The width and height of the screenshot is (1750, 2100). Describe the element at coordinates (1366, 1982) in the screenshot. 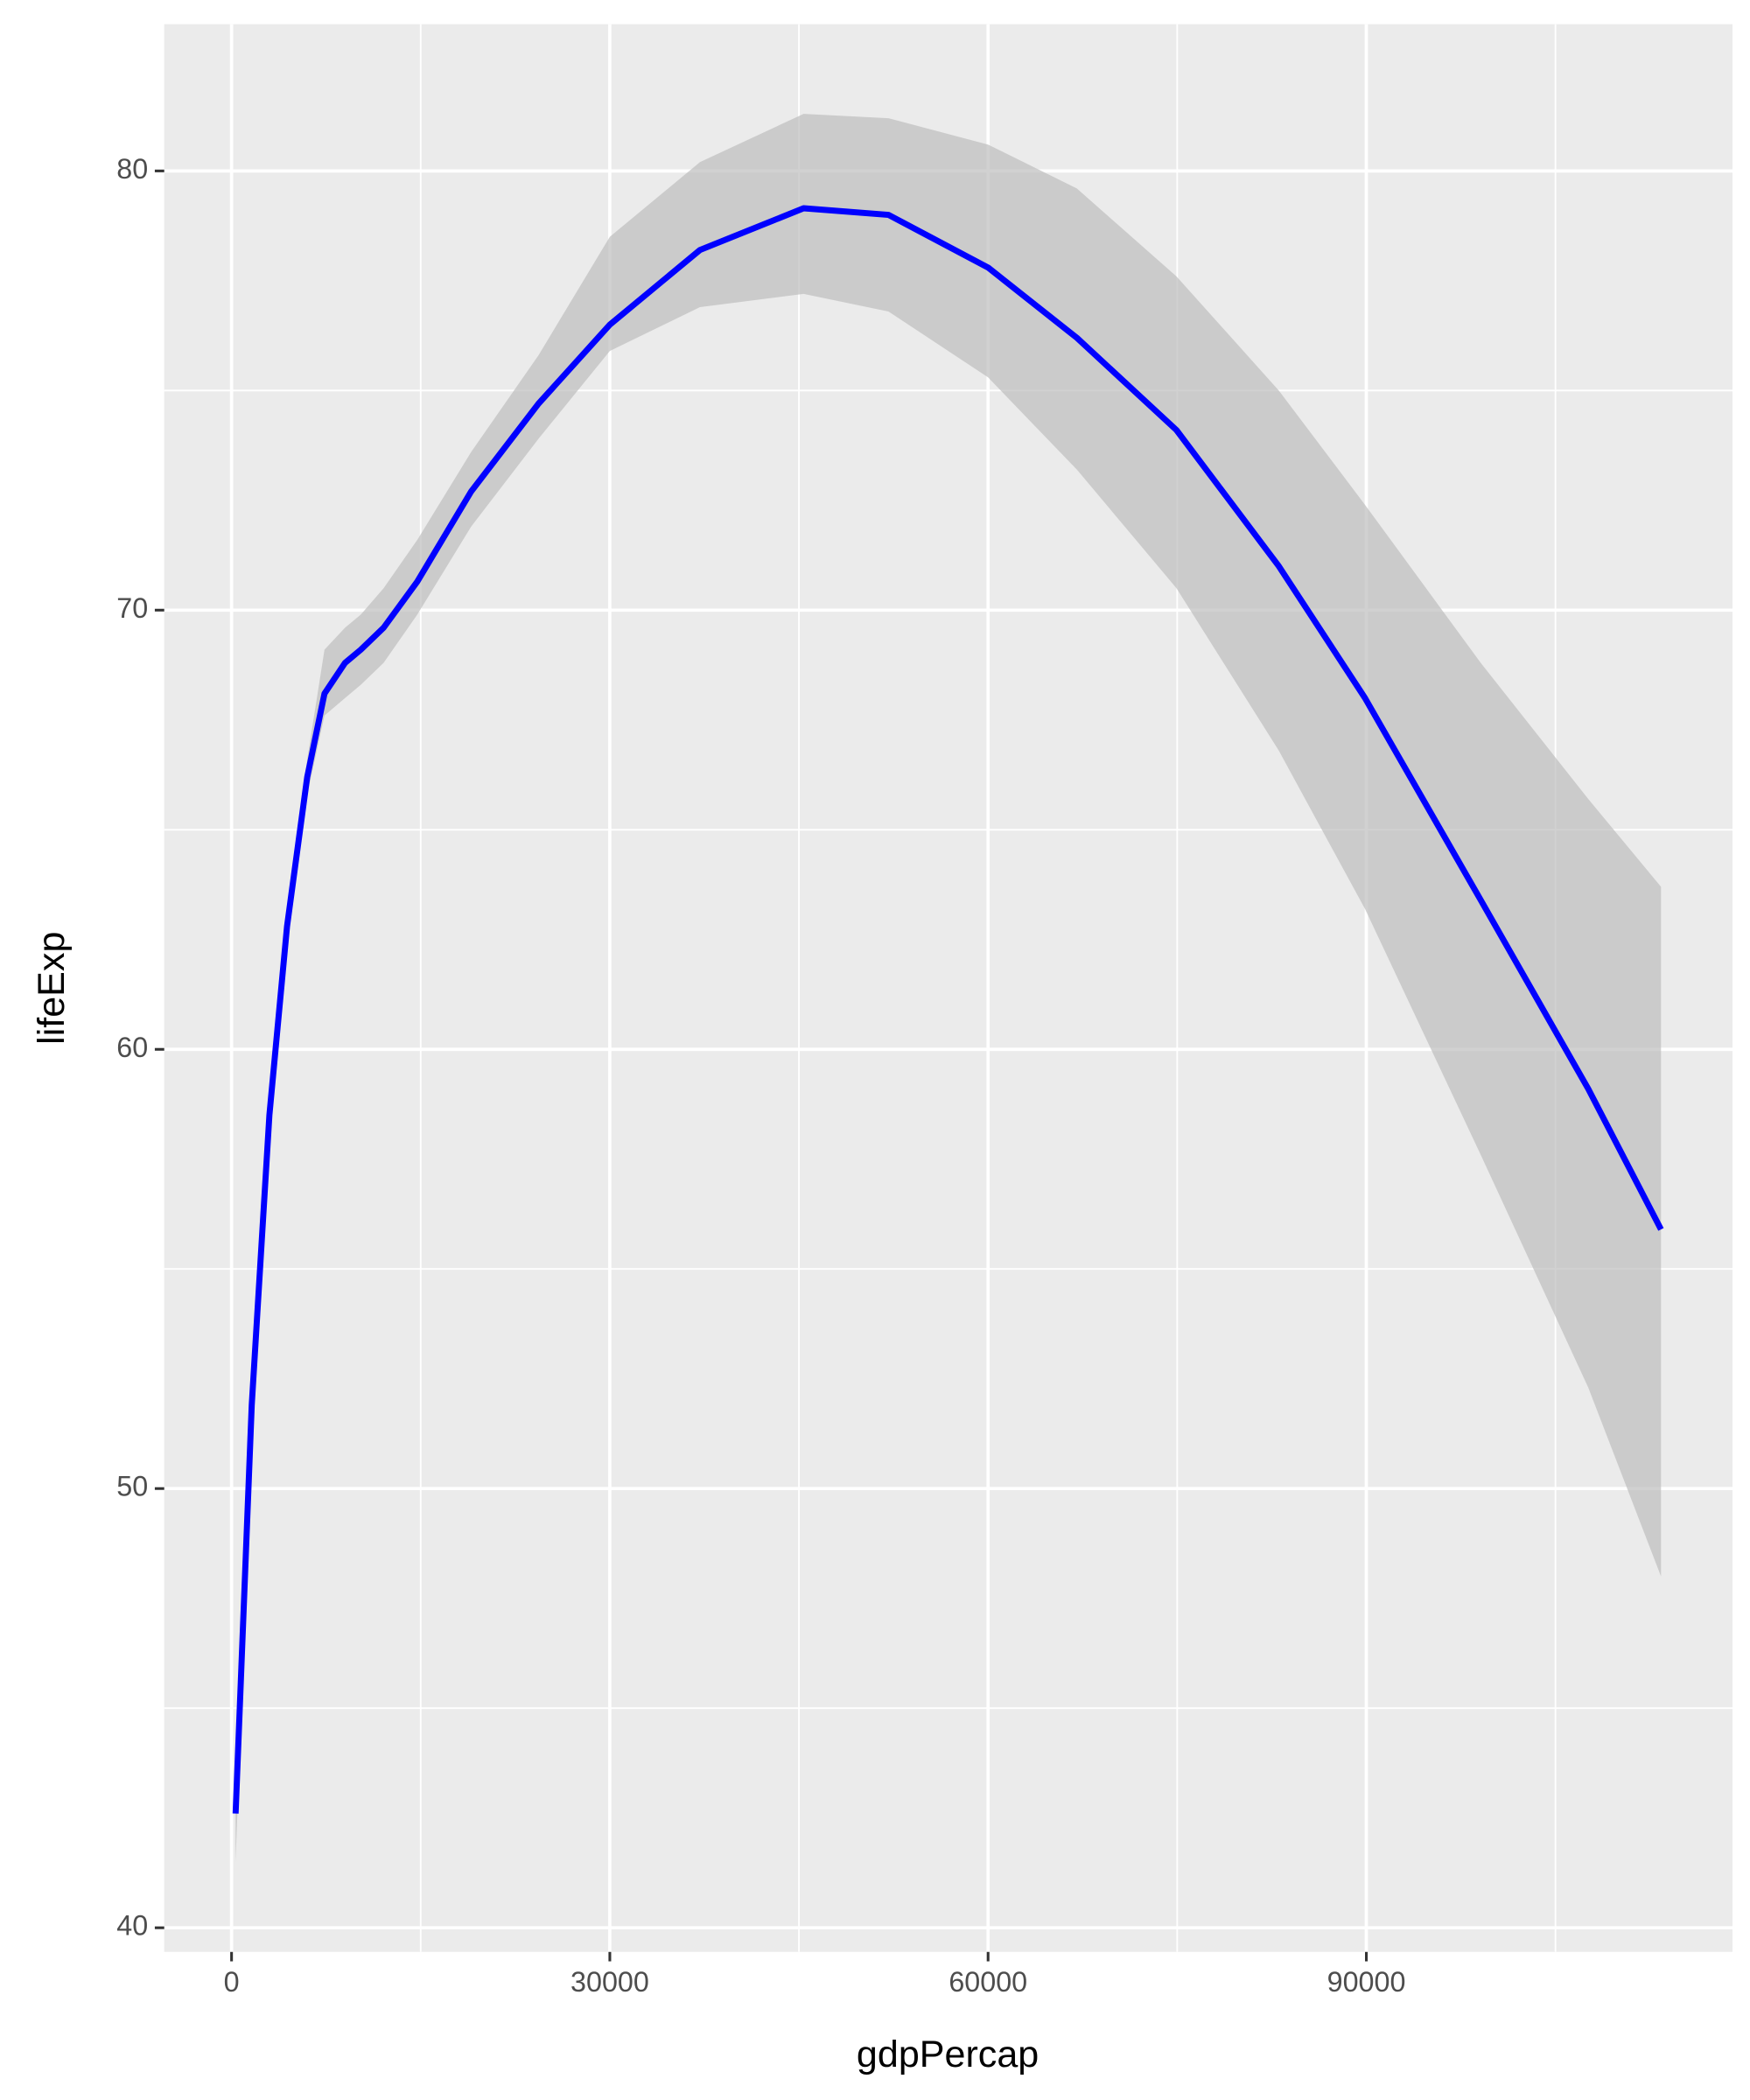

I see `x-tick-label: 90000` at that location.